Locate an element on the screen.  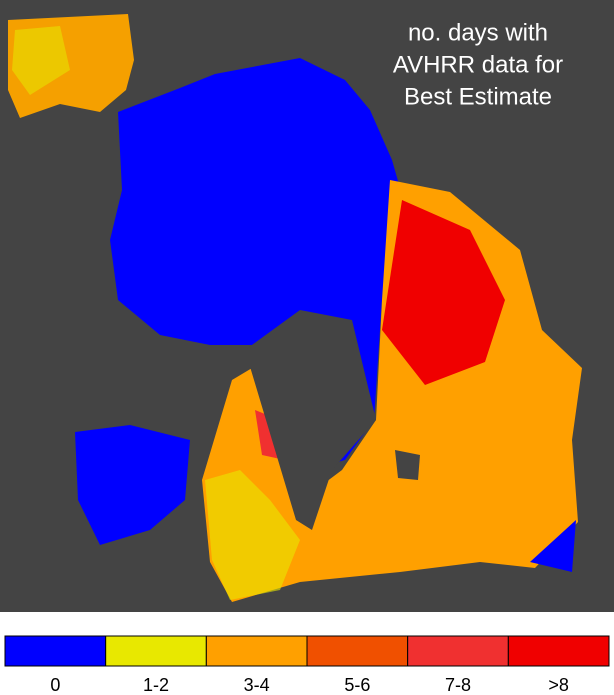
legend-label: >8 is located at coordinates (558, 685).